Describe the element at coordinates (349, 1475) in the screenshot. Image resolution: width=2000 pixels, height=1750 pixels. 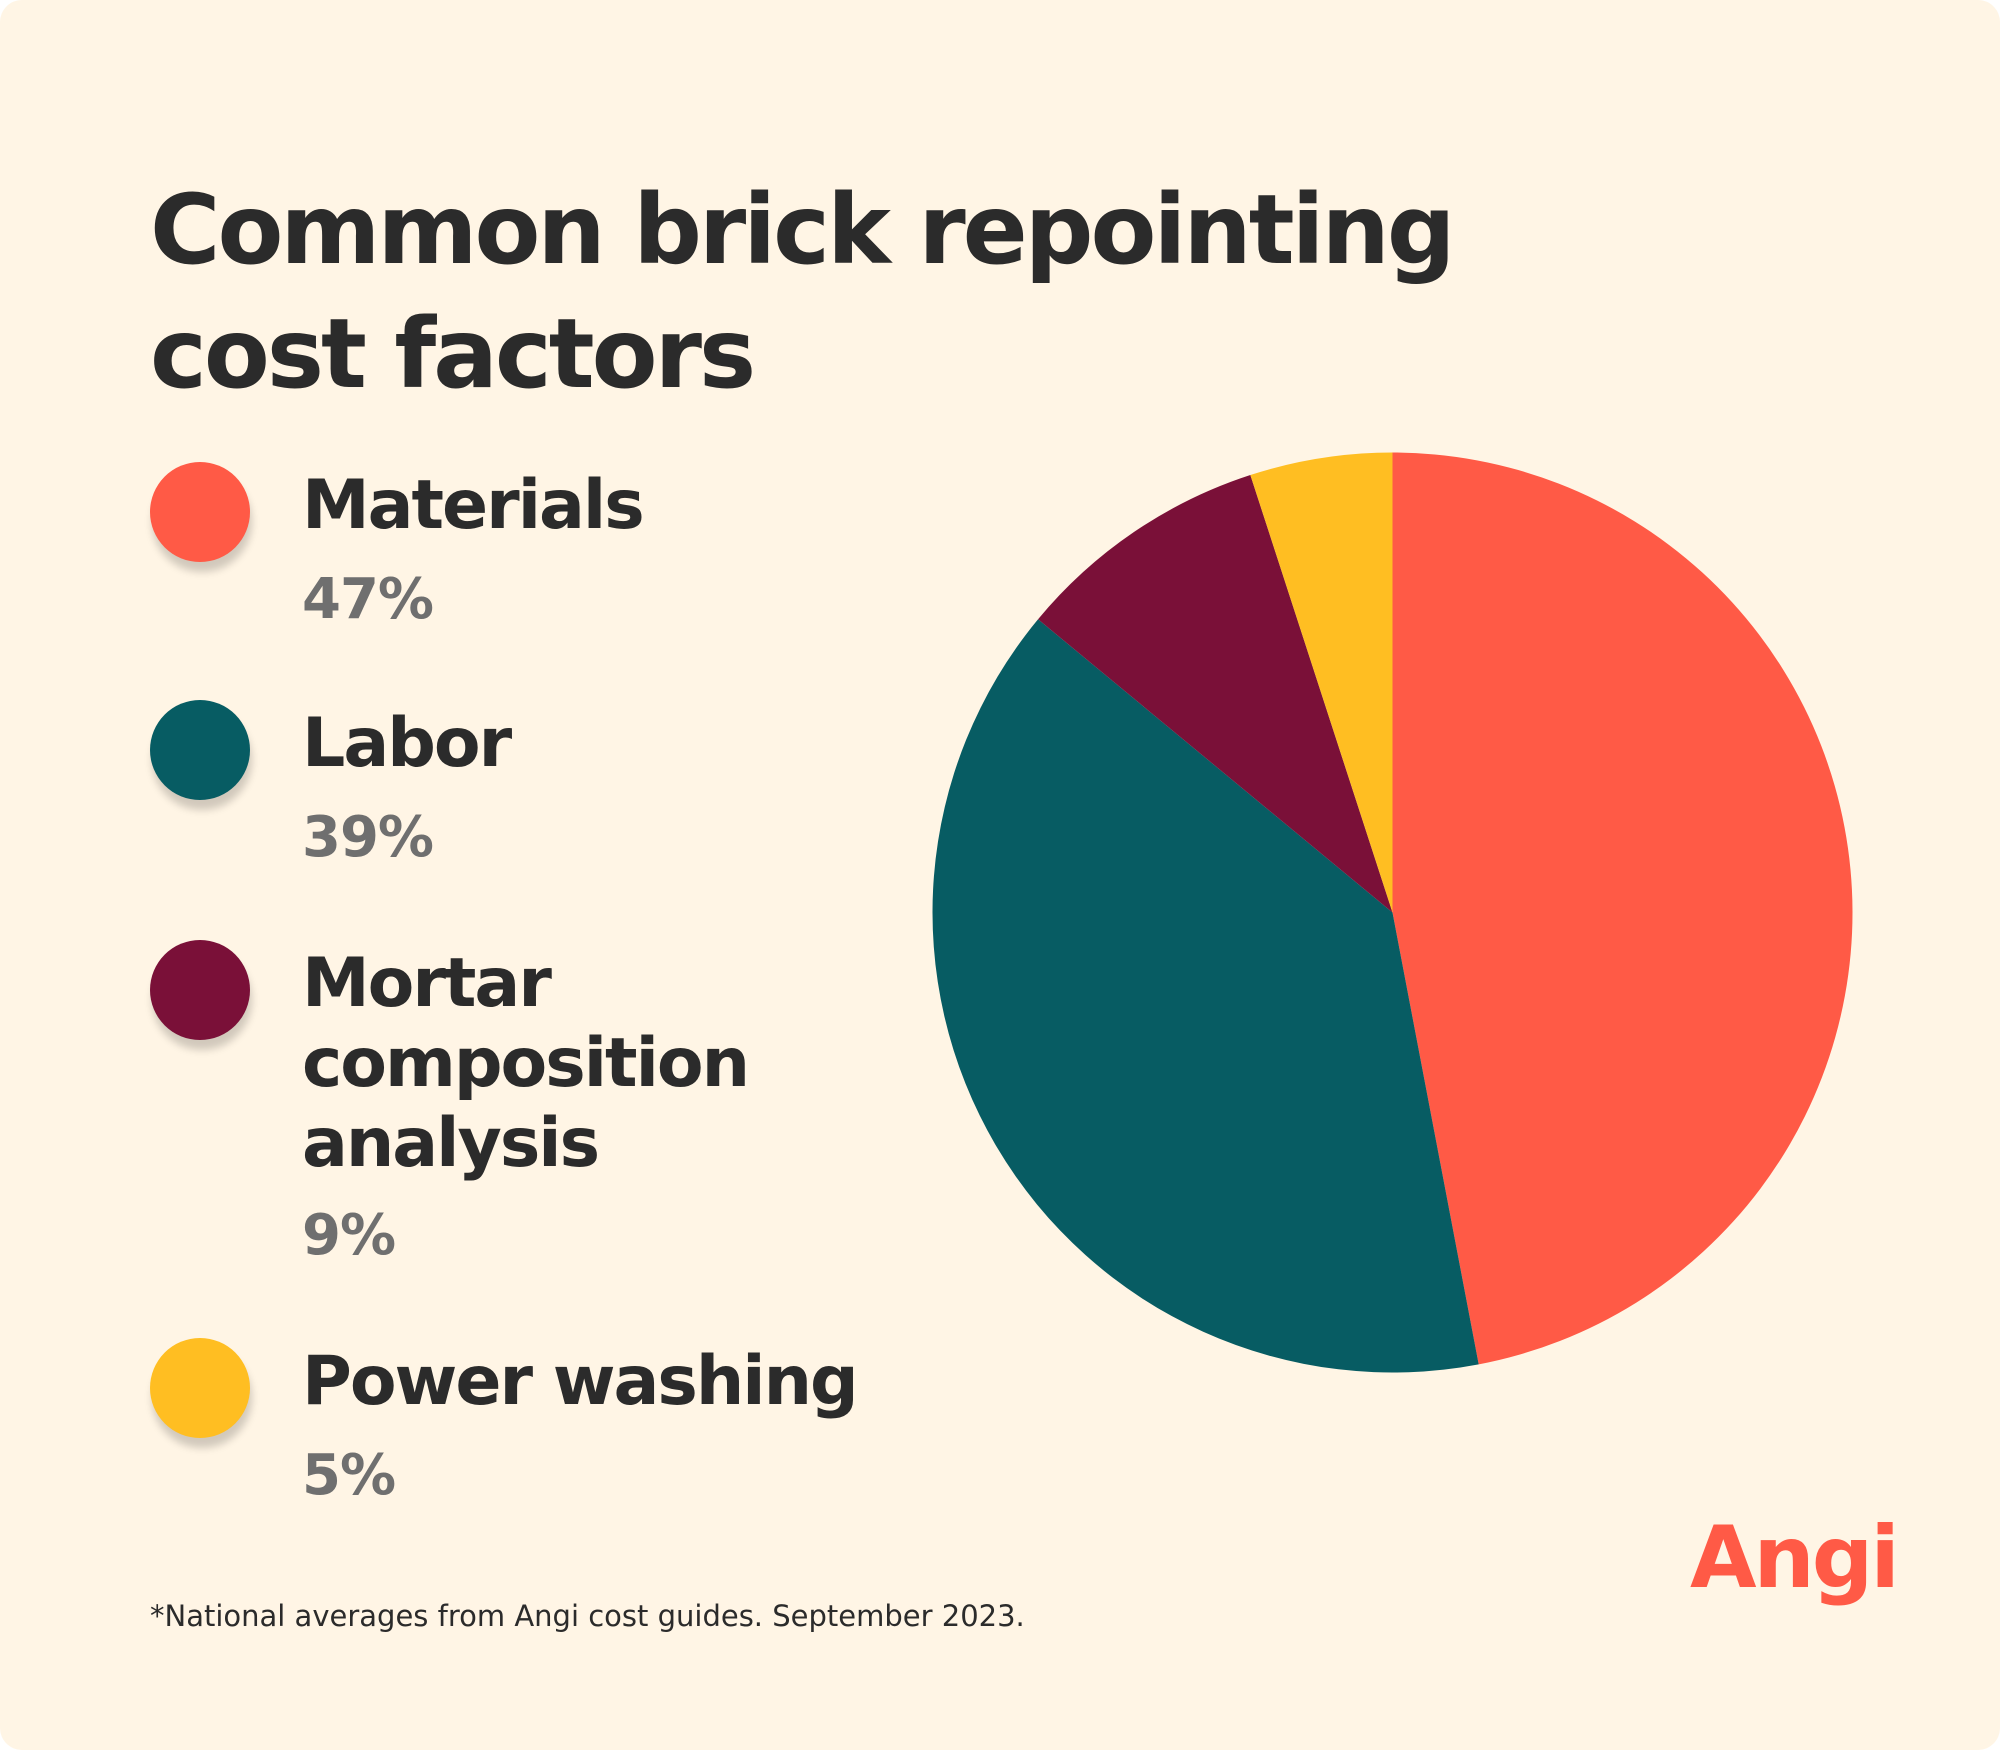
I see `legend-value-power-washing: 5%` at that location.